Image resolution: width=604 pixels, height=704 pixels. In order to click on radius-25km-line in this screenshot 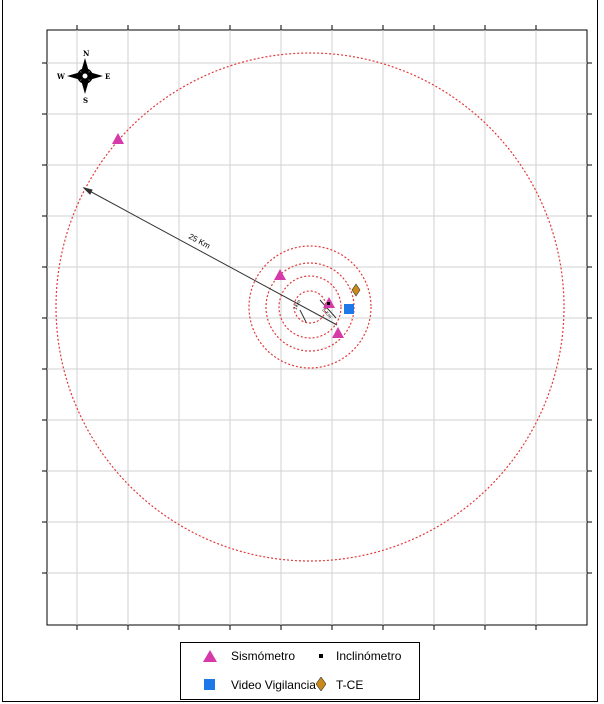, I will do `click(210, 256)`.